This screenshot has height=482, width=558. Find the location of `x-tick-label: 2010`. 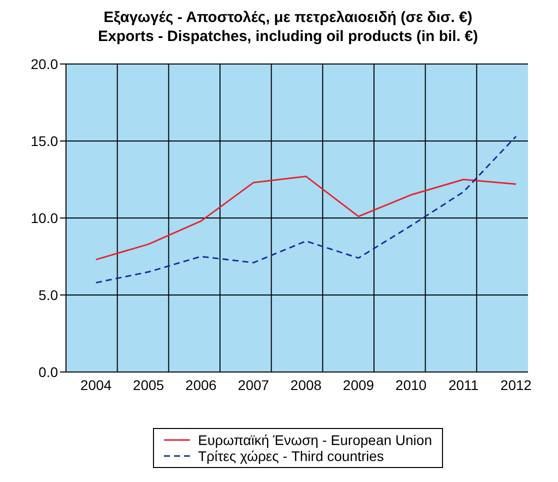

x-tick-label: 2010 is located at coordinates (411, 384).